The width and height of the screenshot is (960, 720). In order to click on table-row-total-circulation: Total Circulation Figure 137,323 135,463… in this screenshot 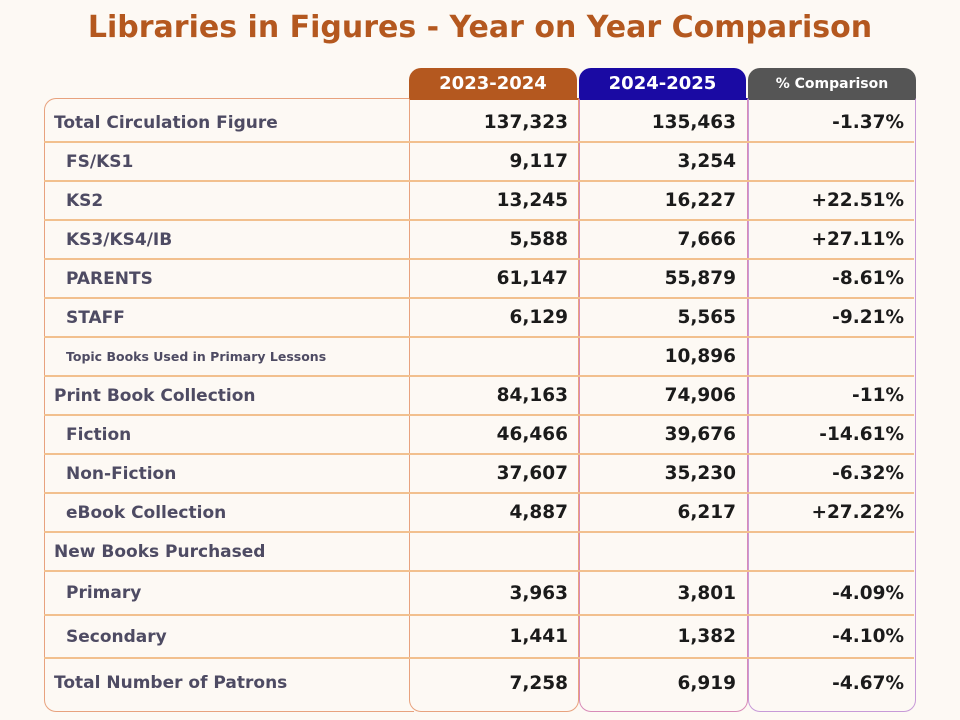, I will do `click(479, 123)`.